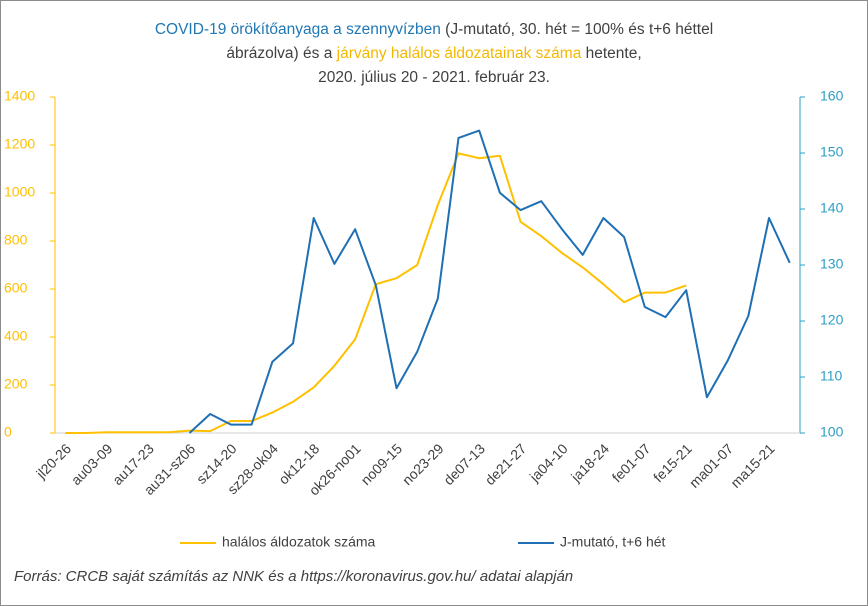 Image resolution: width=868 pixels, height=606 pixels. I want to click on title-part: COVID-19 örökítőanyaga a szennyvízben, so click(298, 29).